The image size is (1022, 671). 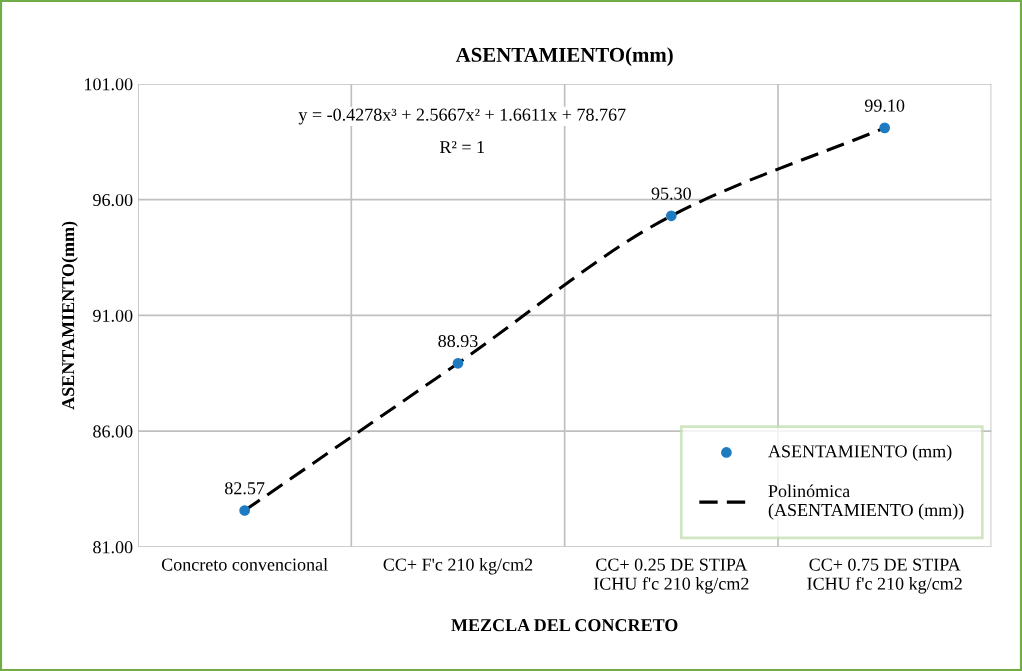 I want to click on data-label: 82.57, so click(x=245, y=488).